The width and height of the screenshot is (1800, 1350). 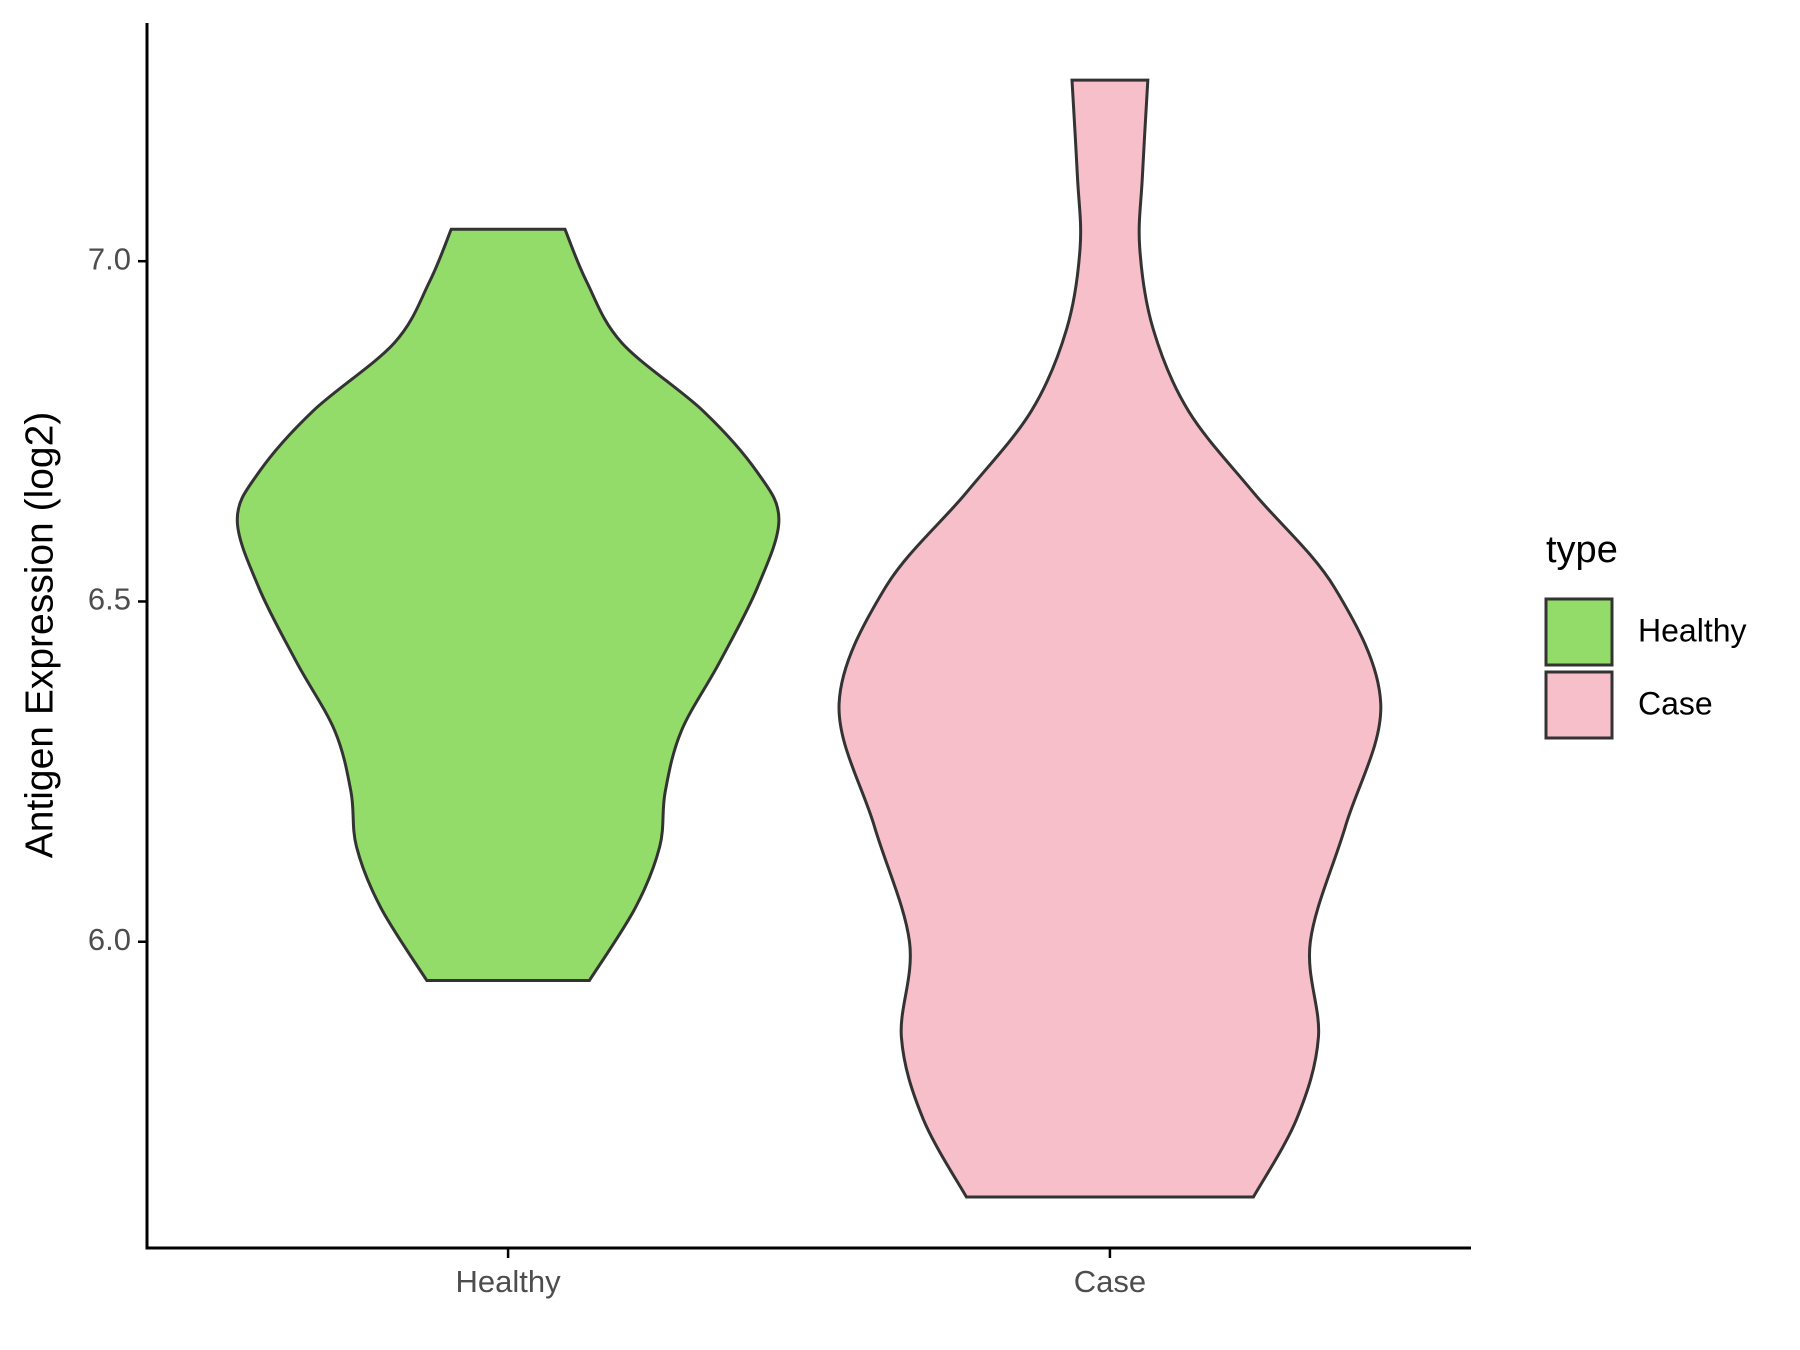 What do you see at coordinates (1110, 1281) in the screenshot?
I see `x-tick-label: Case` at bounding box center [1110, 1281].